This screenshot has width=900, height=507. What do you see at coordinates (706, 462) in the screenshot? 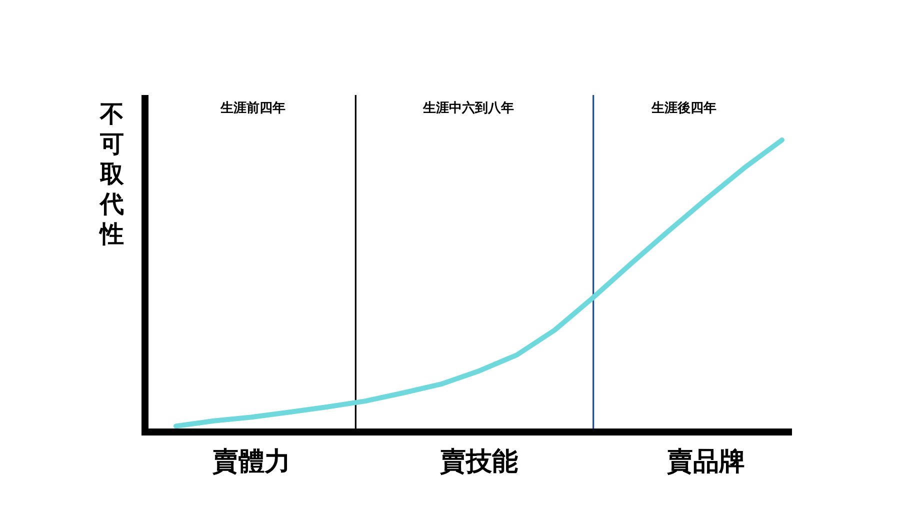
I see `x-tick-label: 賣品牌` at bounding box center [706, 462].